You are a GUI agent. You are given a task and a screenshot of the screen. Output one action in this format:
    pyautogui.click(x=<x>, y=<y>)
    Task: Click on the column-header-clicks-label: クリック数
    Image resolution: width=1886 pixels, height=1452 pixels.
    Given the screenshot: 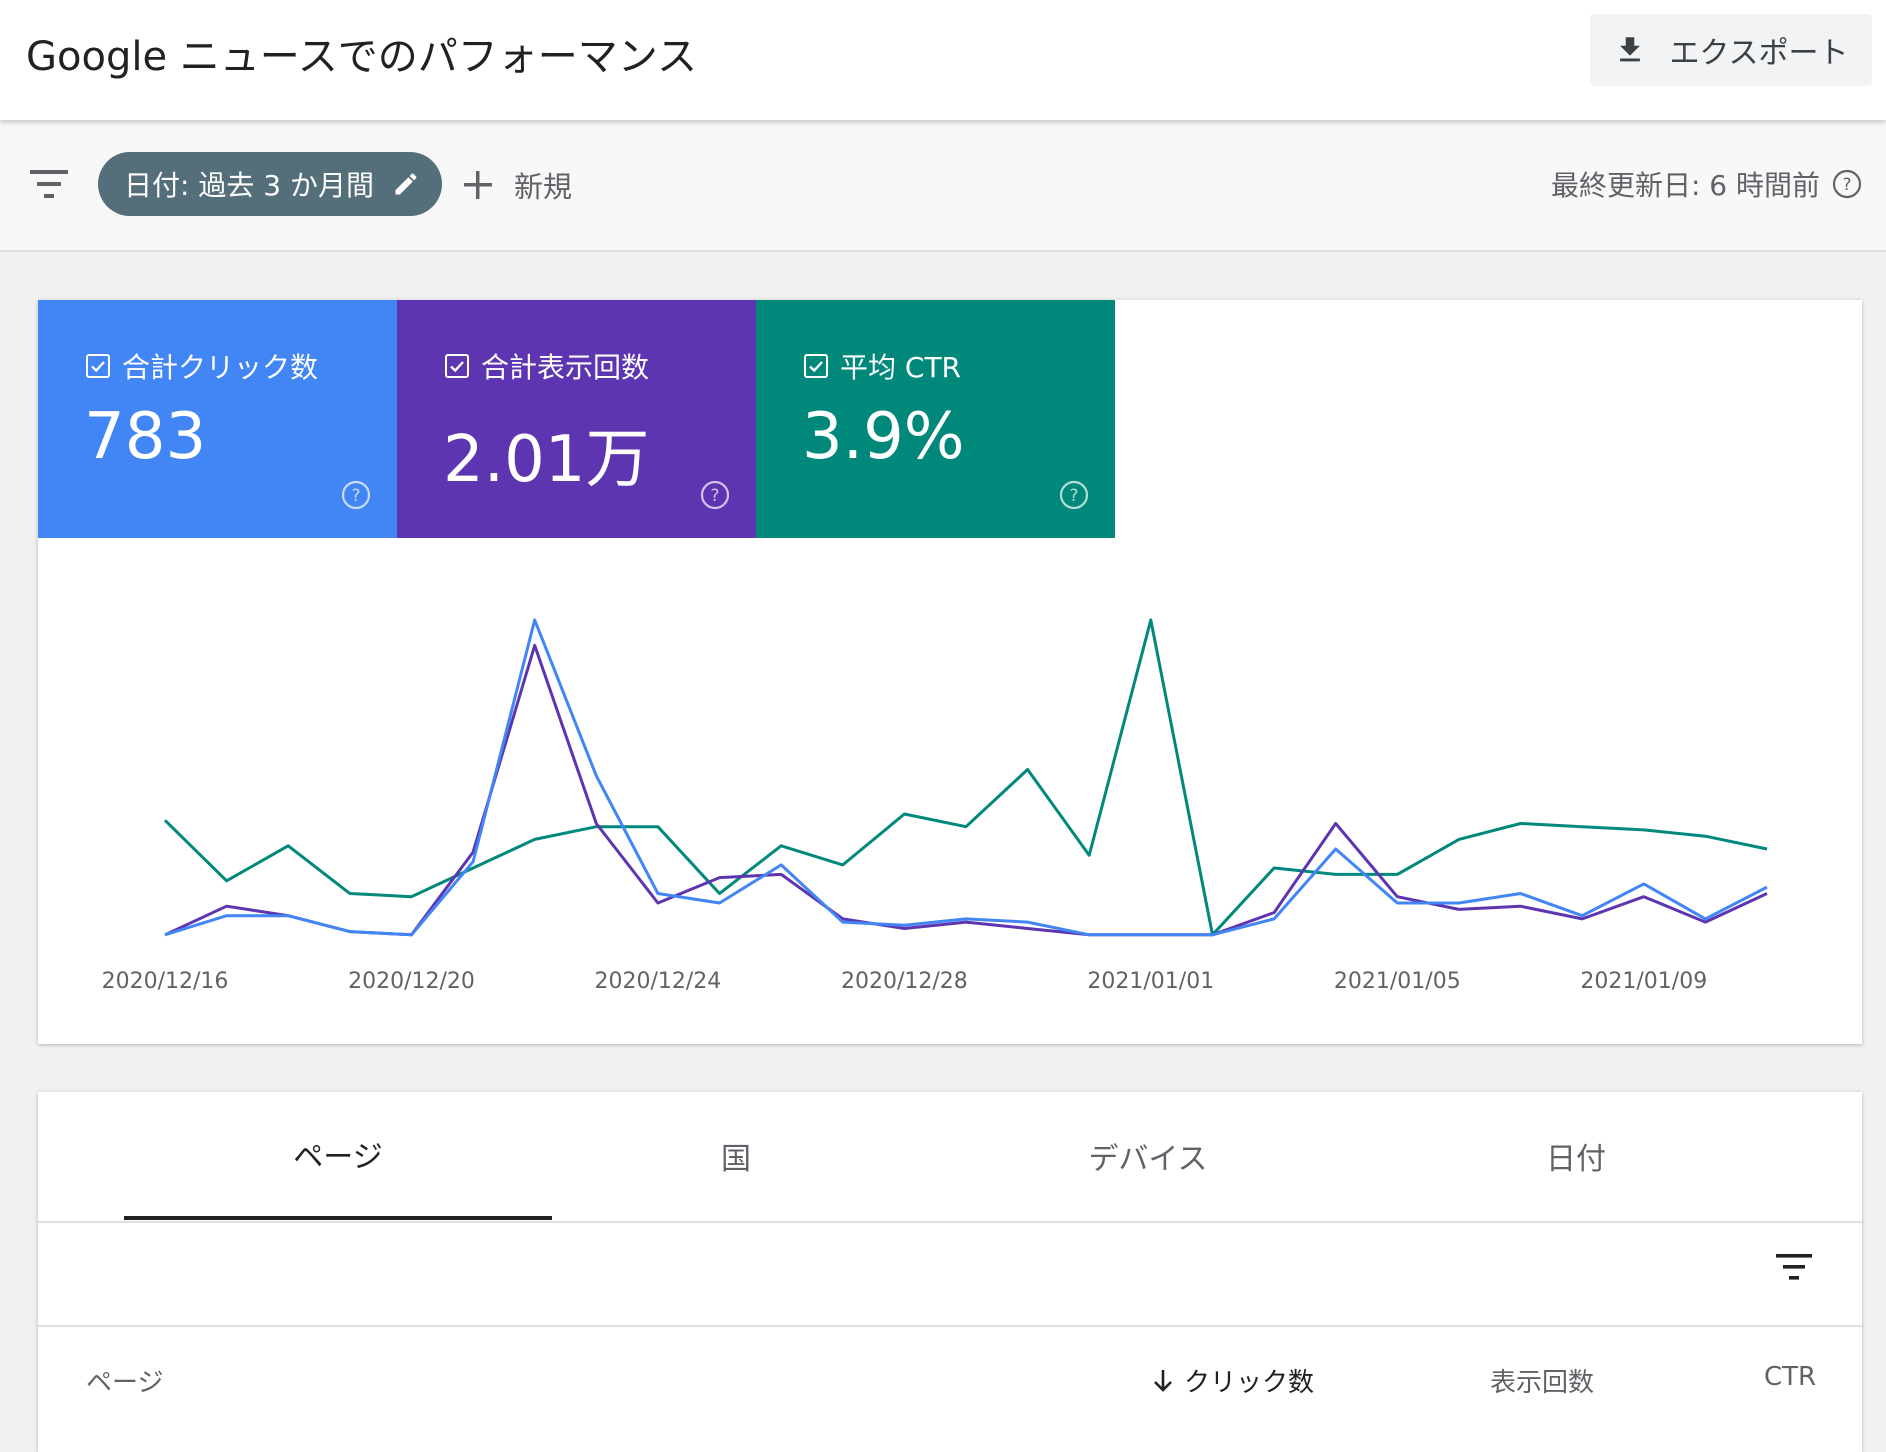 What is the action you would take?
    pyautogui.click(x=1249, y=1383)
    